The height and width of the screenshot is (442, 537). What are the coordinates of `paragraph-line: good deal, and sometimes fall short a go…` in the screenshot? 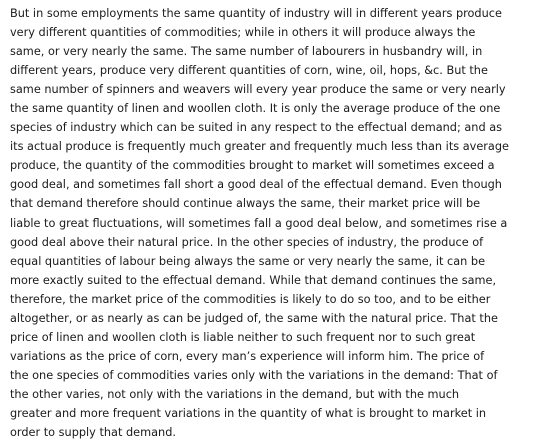 It's located at (256, 185).